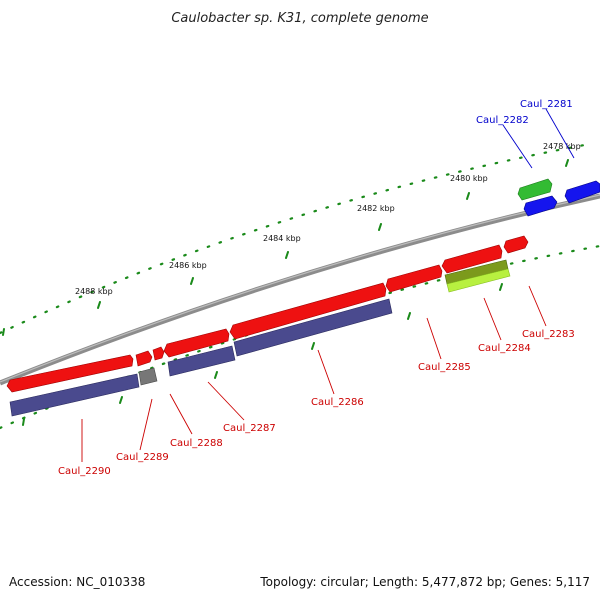 This screenshot has height=600, width=600. What do you see at coordinates (84, 471) in the screenshot?
I see `label-caul-2290: Caul_2290` at bounding box center [84, 471].